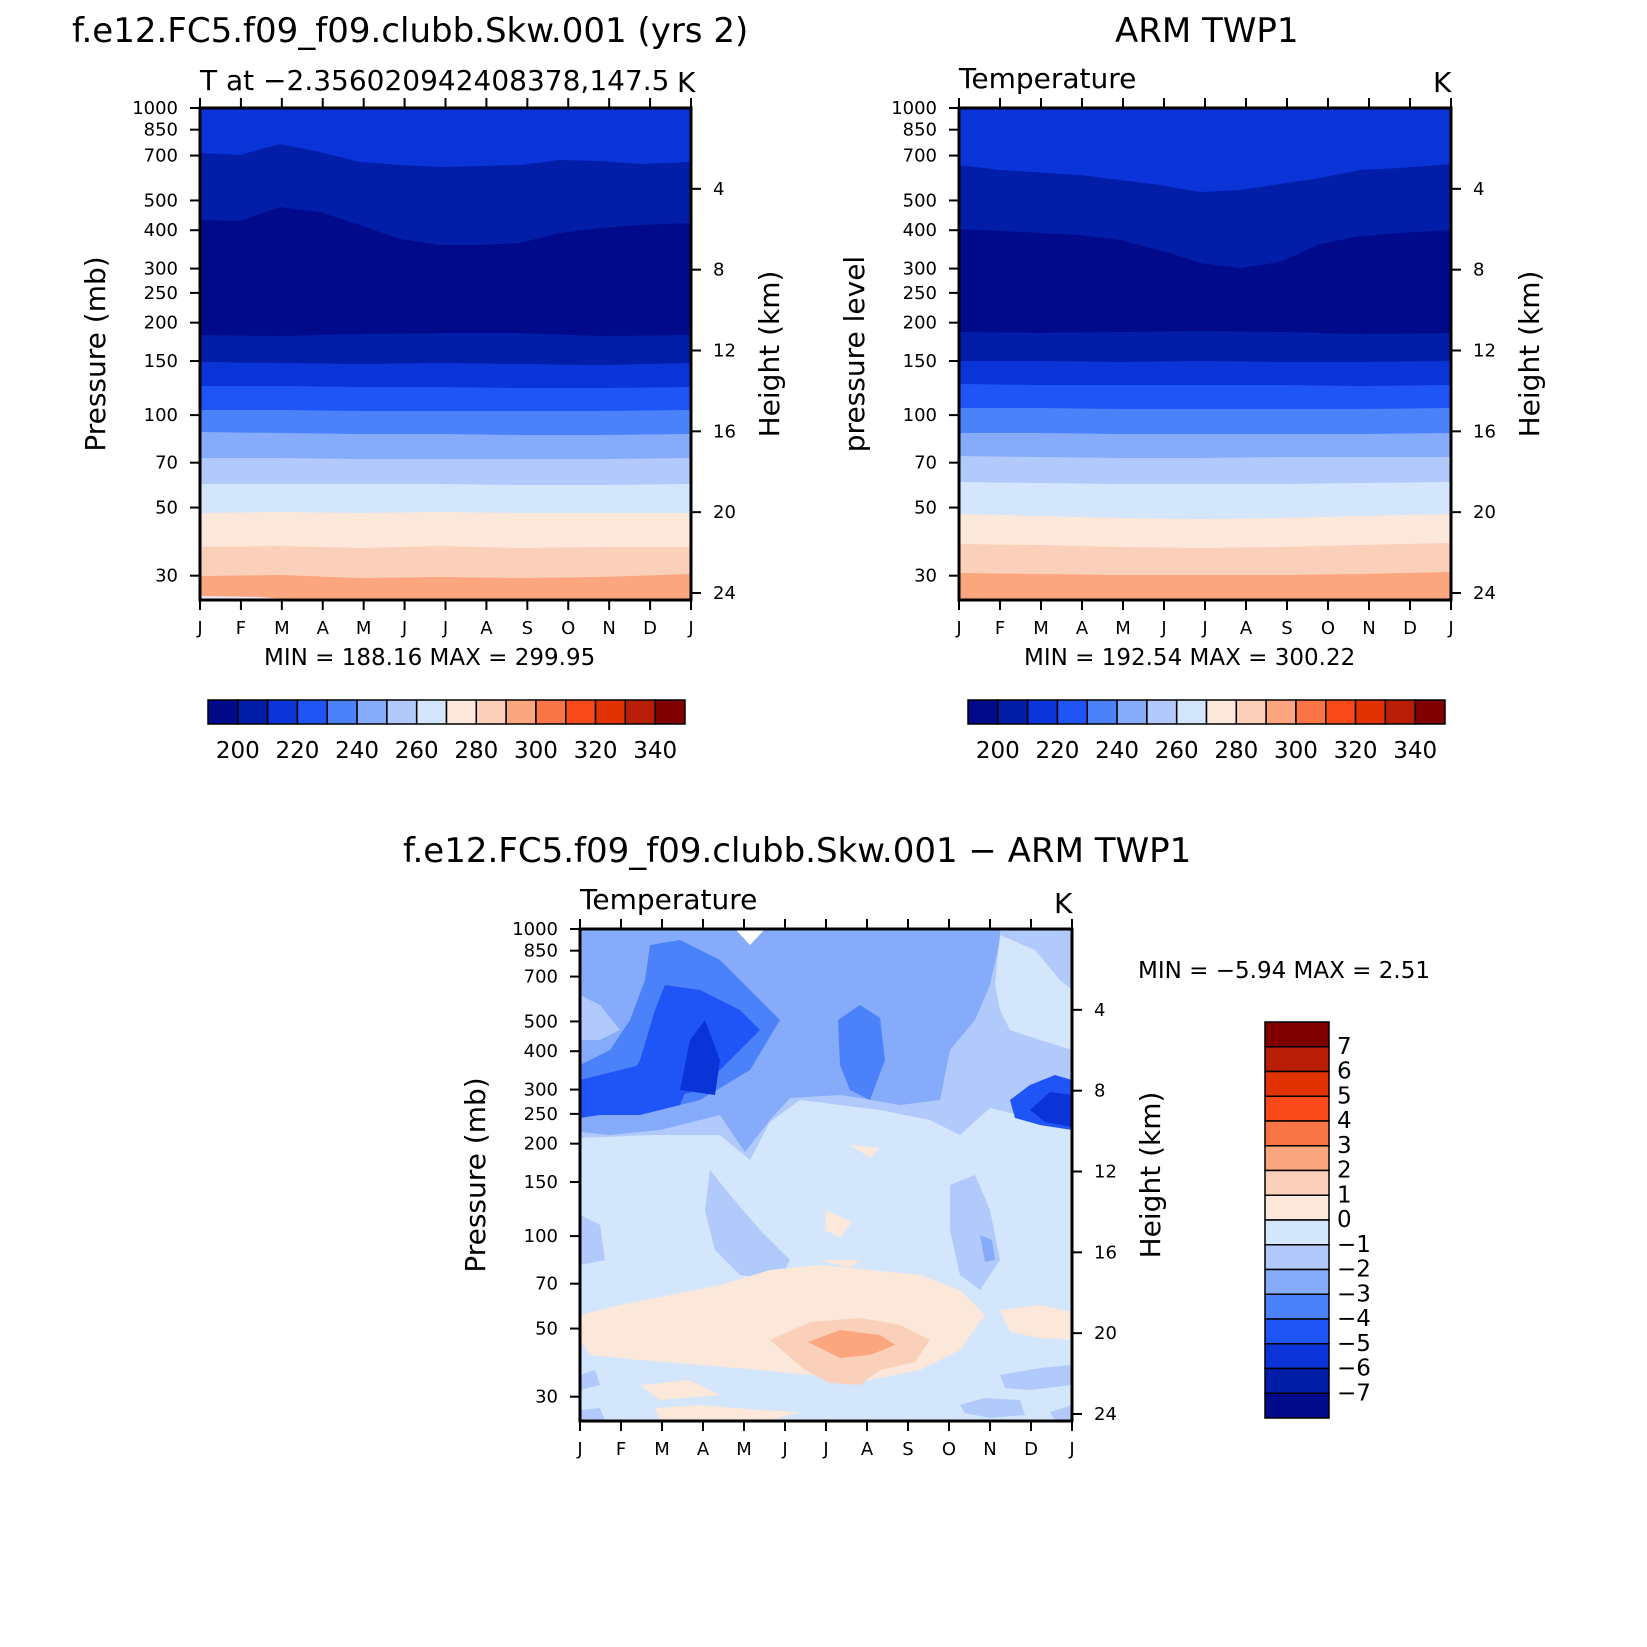 Image resolution: width=1647 pixels, height=1647 pixels. Describe the element at coordinates (238, 751) in the screenshot. I see `colorbar-label: 200` at that location.